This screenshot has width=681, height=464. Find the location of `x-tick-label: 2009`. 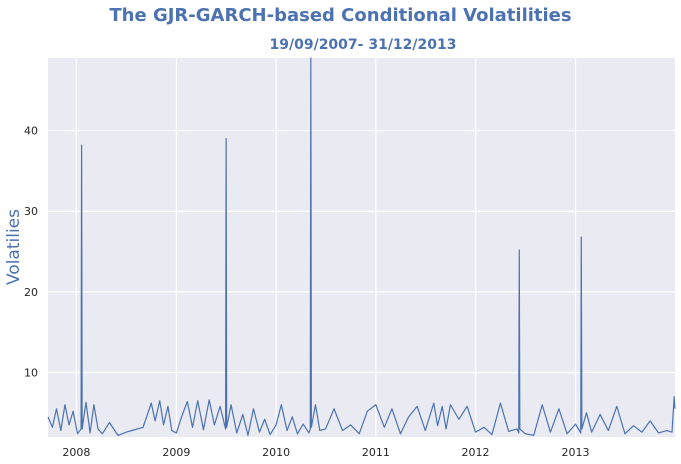

x-tick-label: 2009 is located at coordinates (176, 452).